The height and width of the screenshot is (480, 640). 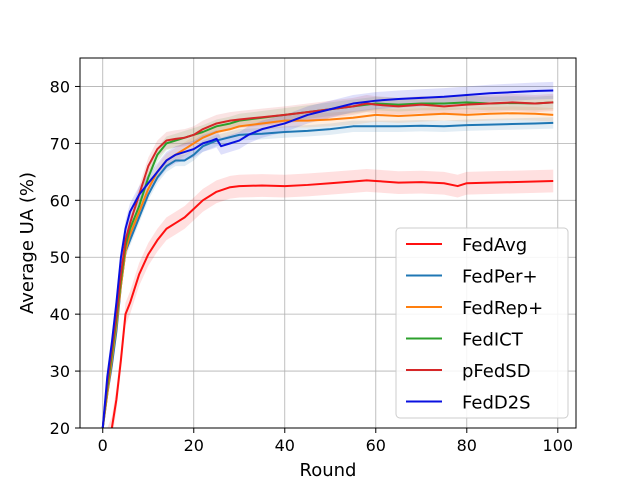 I want to click on y-tick-label: 40, so click(x=60, y=314).